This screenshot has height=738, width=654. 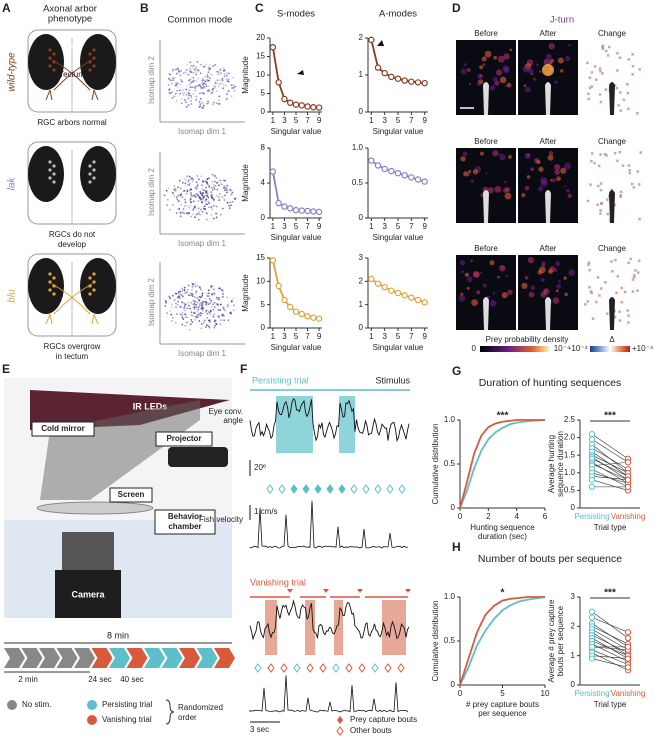 I want to click on y-tick-label: 5, so click(x=263, y=304).